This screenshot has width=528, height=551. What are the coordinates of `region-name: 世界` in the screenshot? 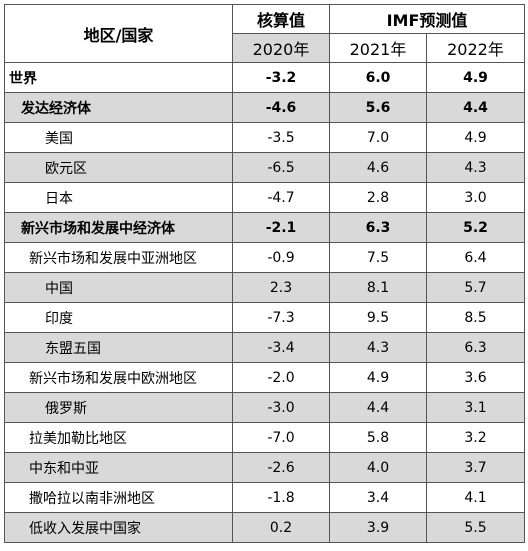 It's located at (118, 77).